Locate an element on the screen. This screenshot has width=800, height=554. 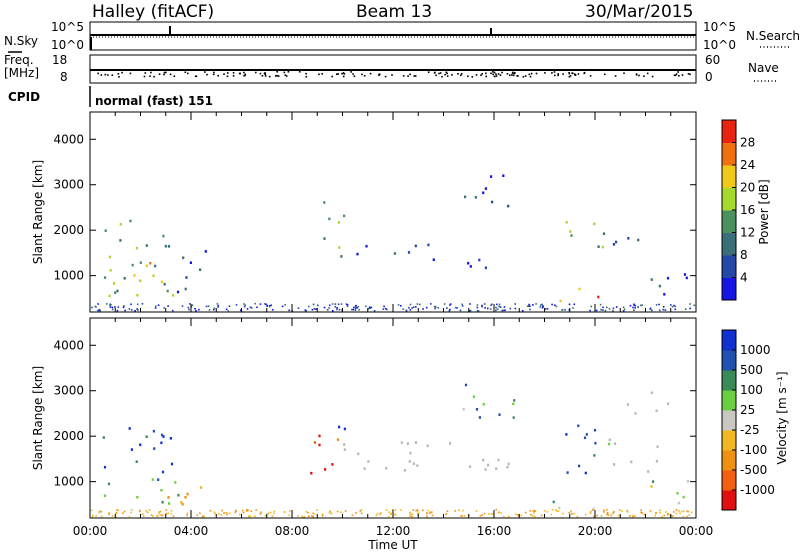
y-tick-label: 4000 is located at coordinates (68, 139).